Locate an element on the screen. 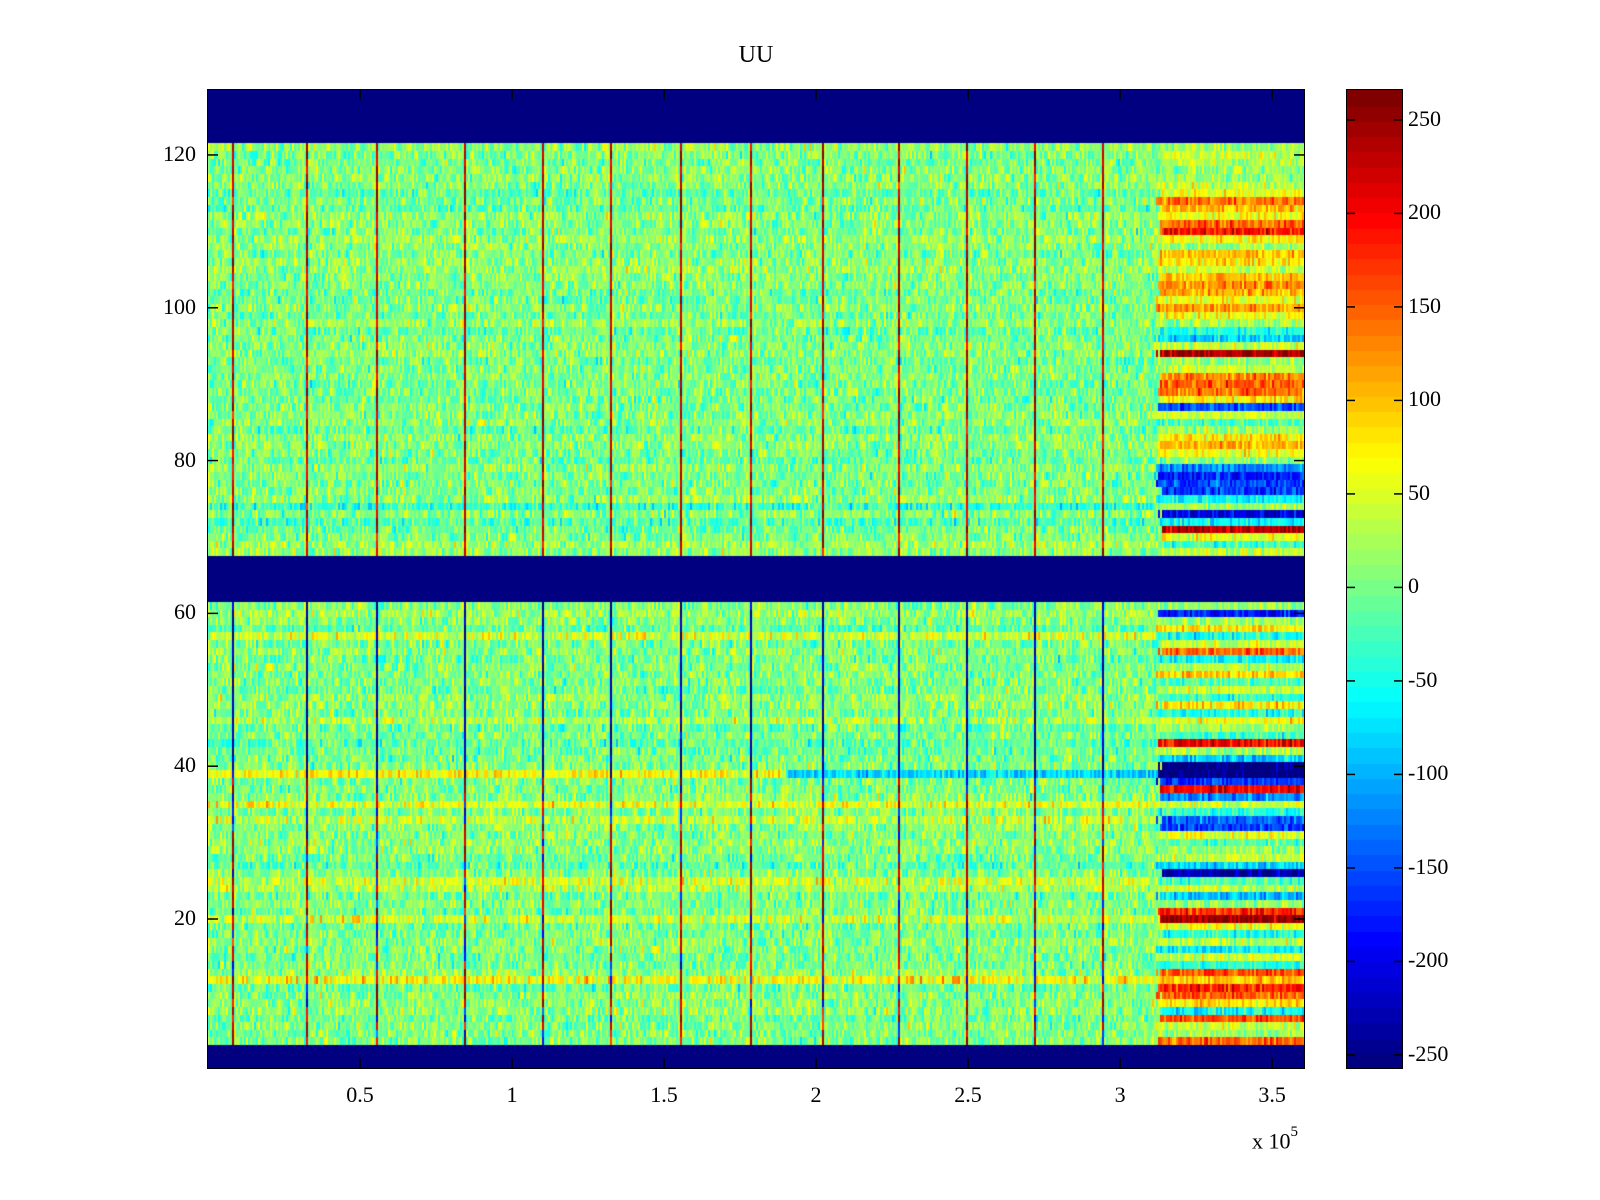  y-tick-label: 100 is located at coordinates (179, 306).